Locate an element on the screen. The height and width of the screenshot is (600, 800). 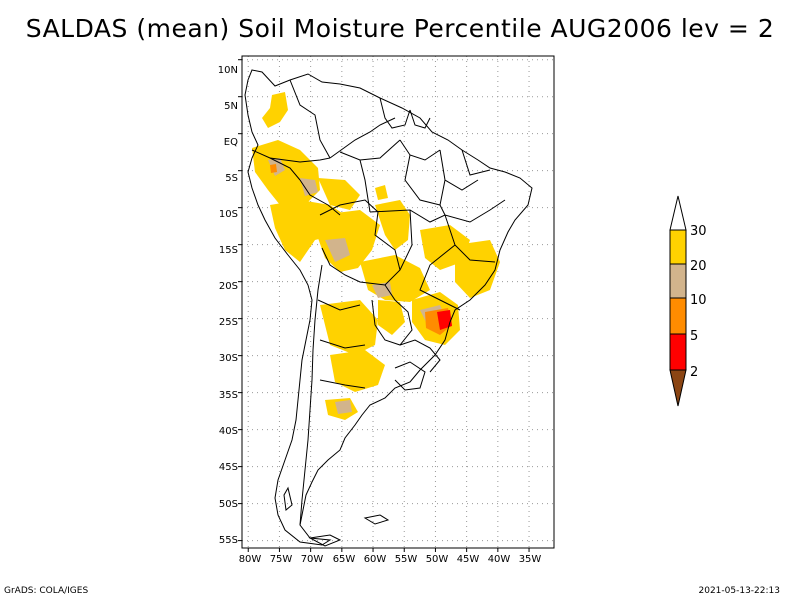
border-uruguay is located at coordinates (410, 376).